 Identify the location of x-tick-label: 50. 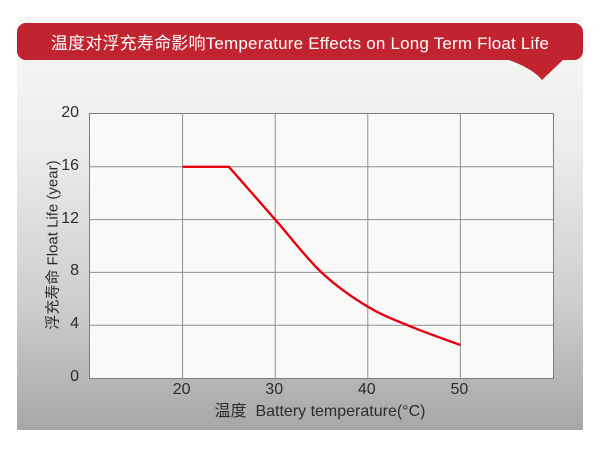
(459, 389).